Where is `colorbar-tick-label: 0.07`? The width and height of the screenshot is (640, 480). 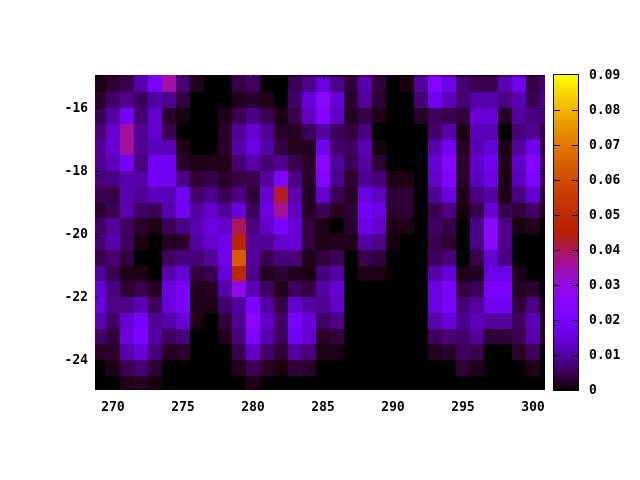
colorbar-tick-label: 0.07 is located at coordinates (605, 145).